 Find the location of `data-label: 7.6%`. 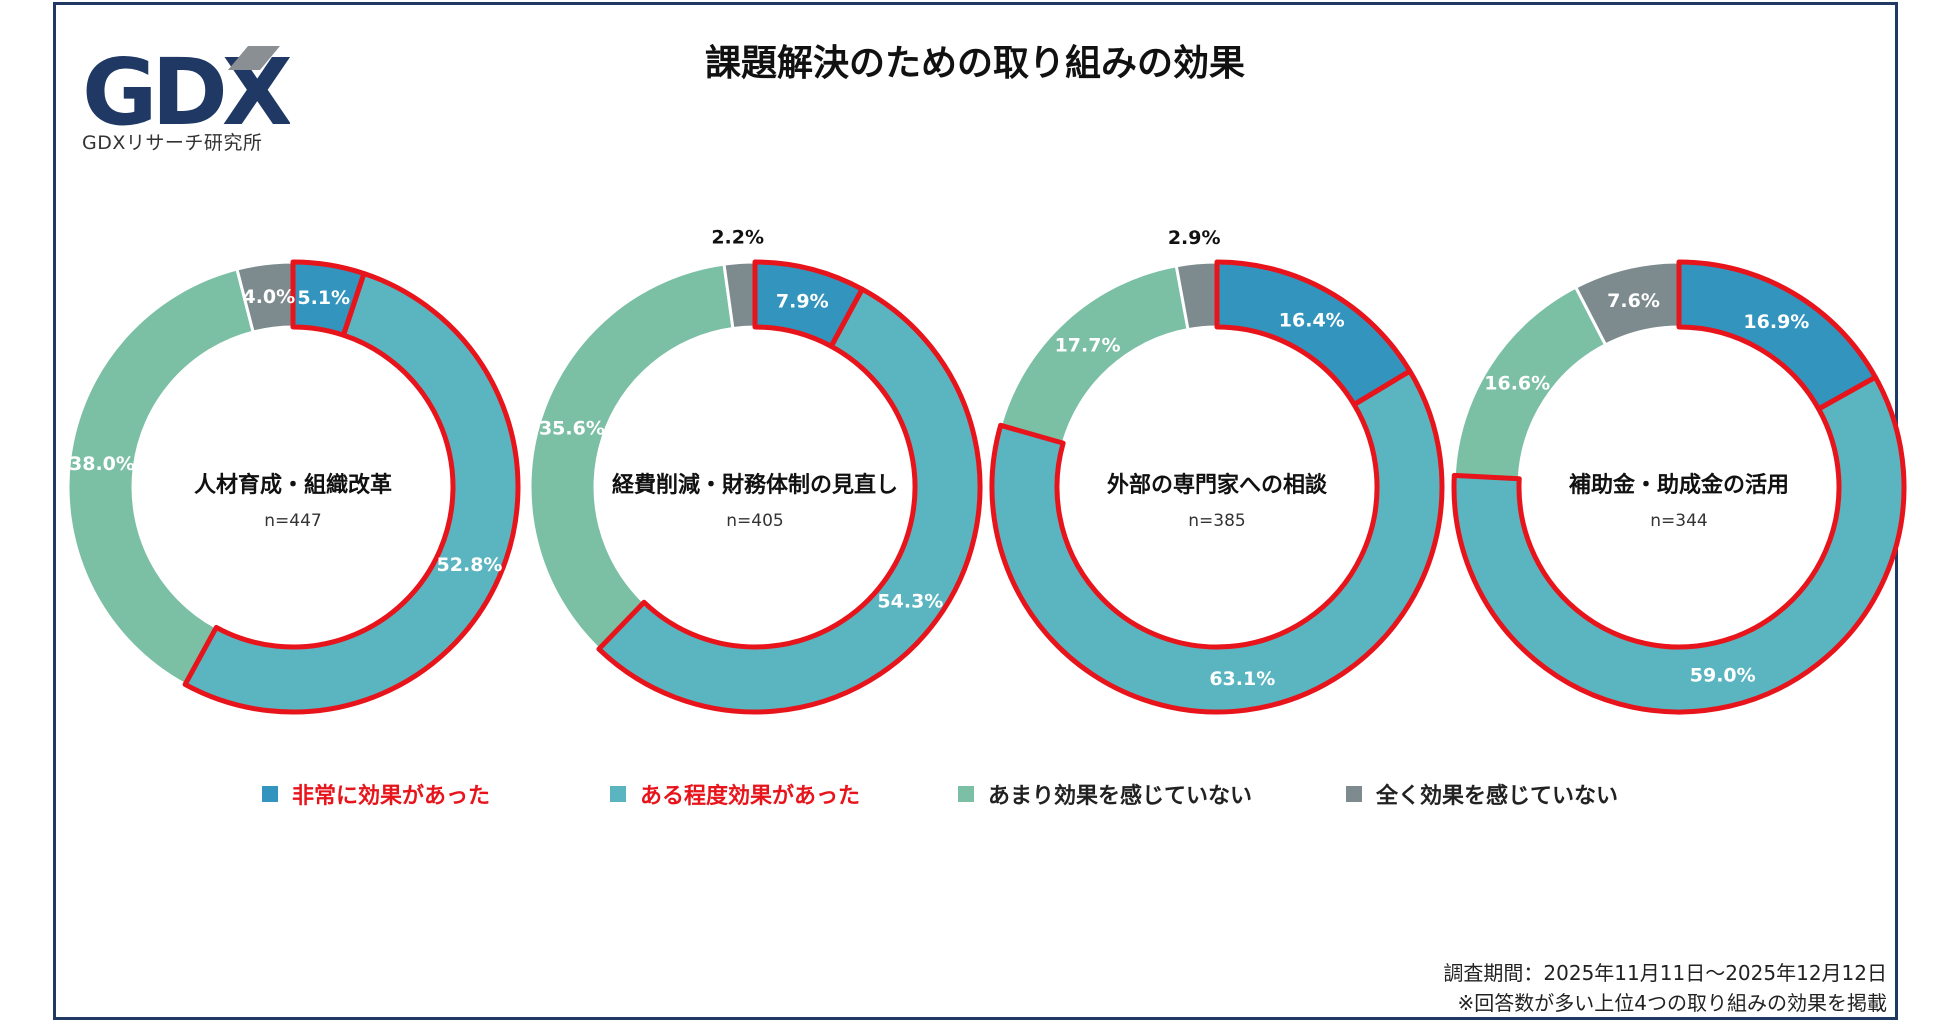

data-label: 7.6% is located at coordinates (1633, 301).